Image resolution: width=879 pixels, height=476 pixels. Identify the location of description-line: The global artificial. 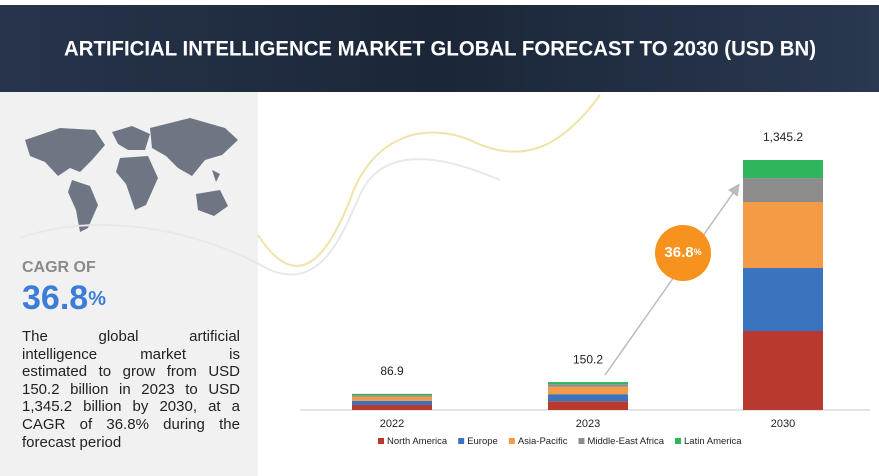
(131, 336).